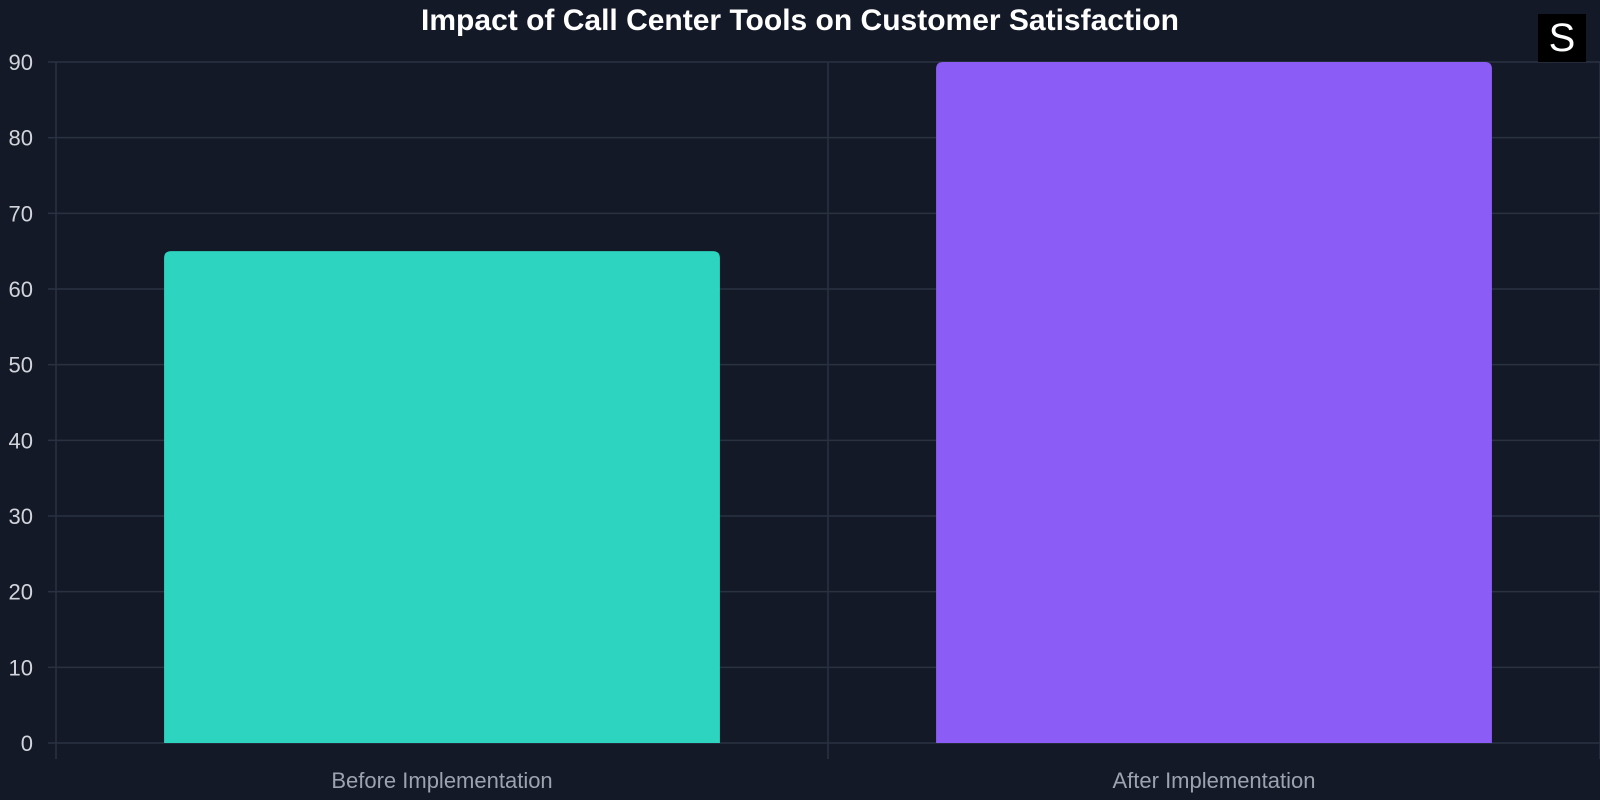  Describe the element at coordinates (21, 516) in the screenshot. I see `y-tick-label: 30` at that location.